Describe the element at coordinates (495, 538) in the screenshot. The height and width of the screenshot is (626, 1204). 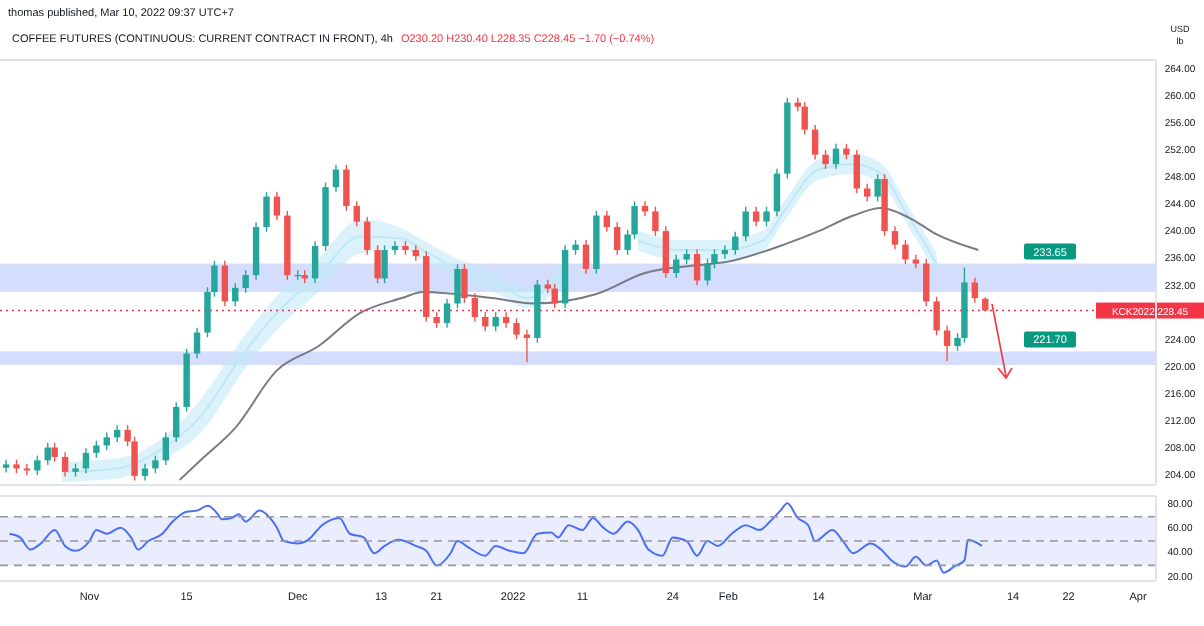
I see `line-series` at that location.